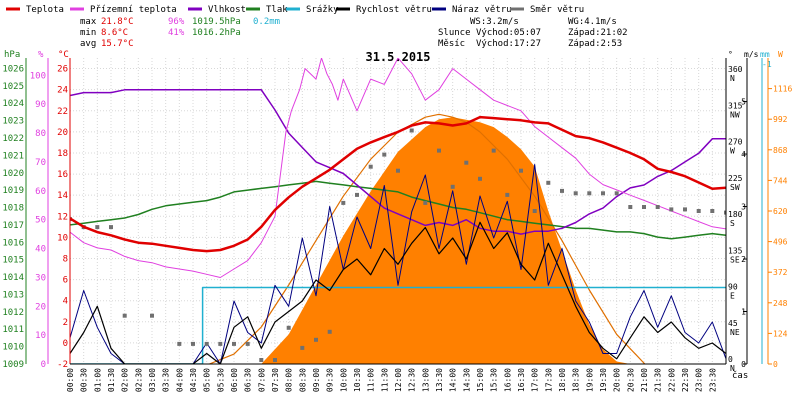  What do you see at coordinates (780, 242) in the screenshot?
I see `solar-tick-label: 496` at bounding box center [780, 242].